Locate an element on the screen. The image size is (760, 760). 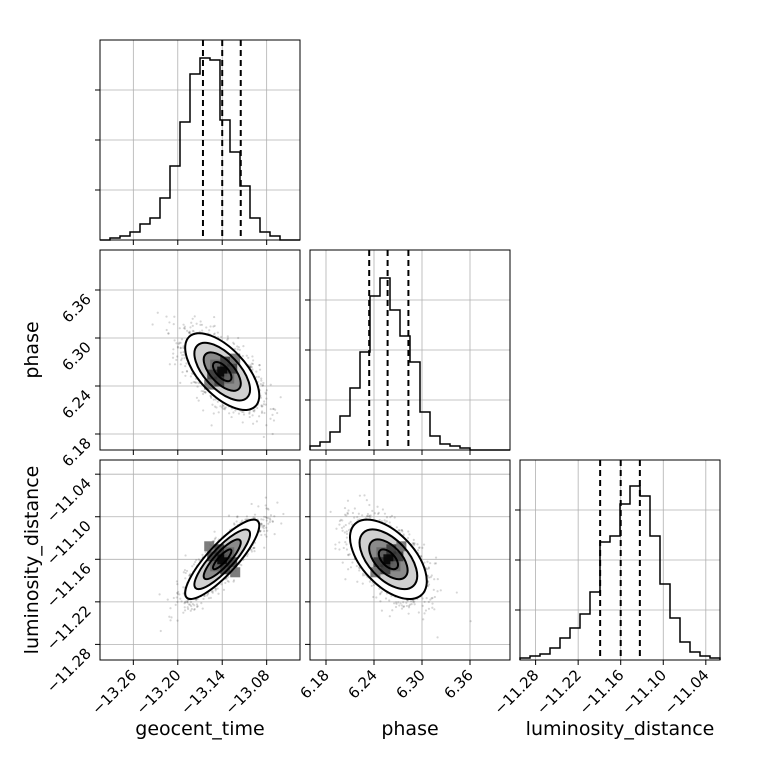
x-tick-label: −13.14 is located at coordinates (203, 692).